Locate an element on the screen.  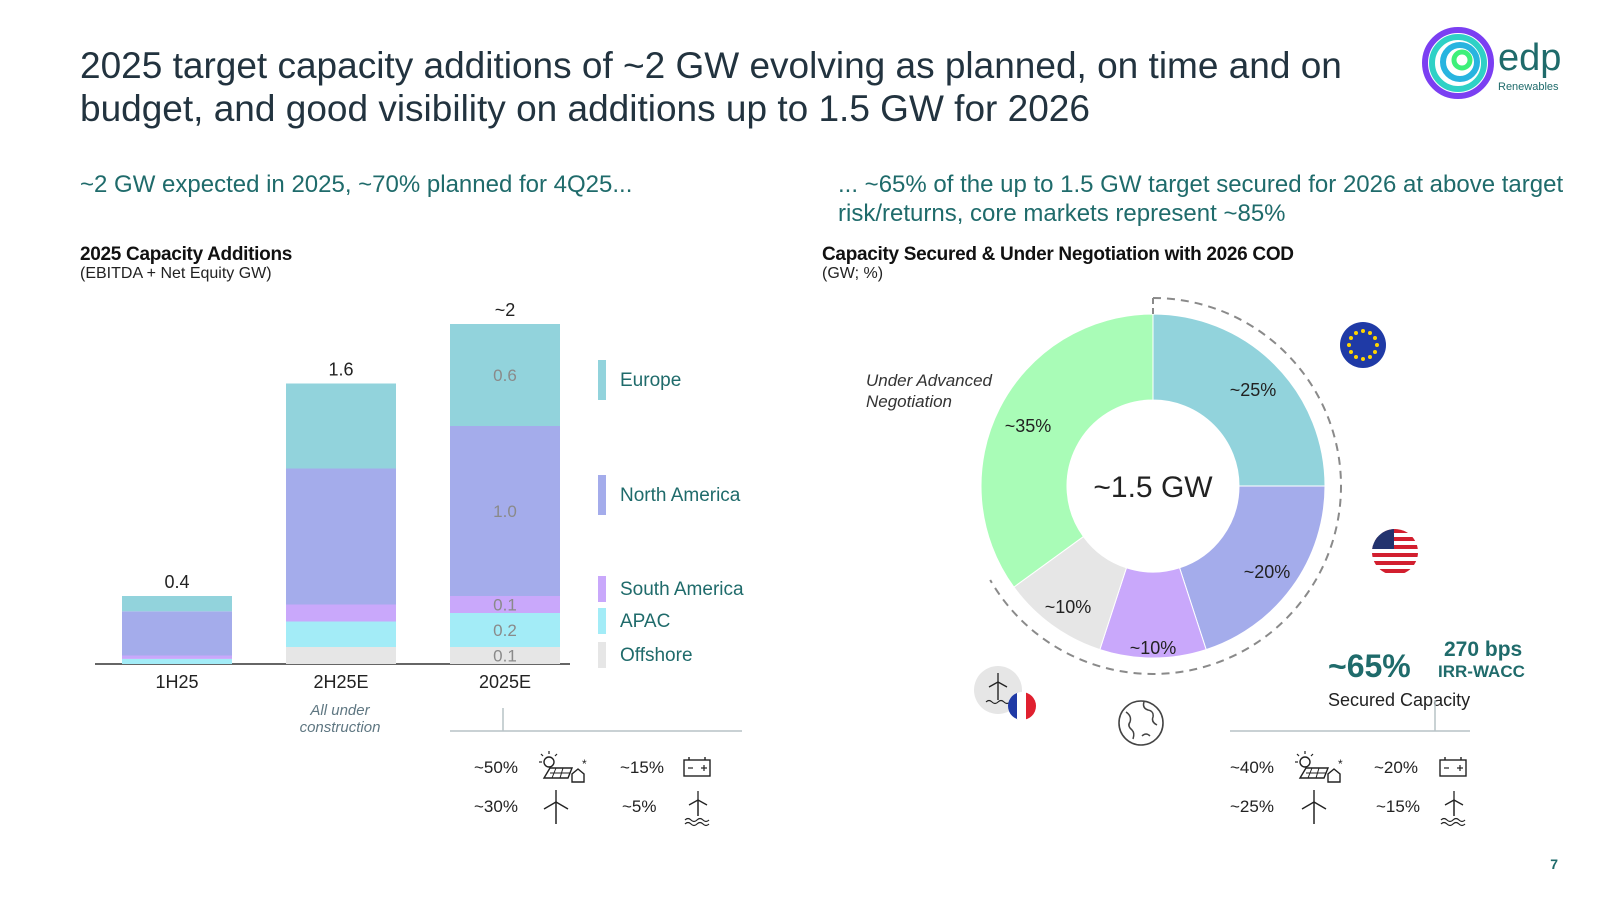
donut-slice-label: ~25% is located at coordinates (1253, 390).